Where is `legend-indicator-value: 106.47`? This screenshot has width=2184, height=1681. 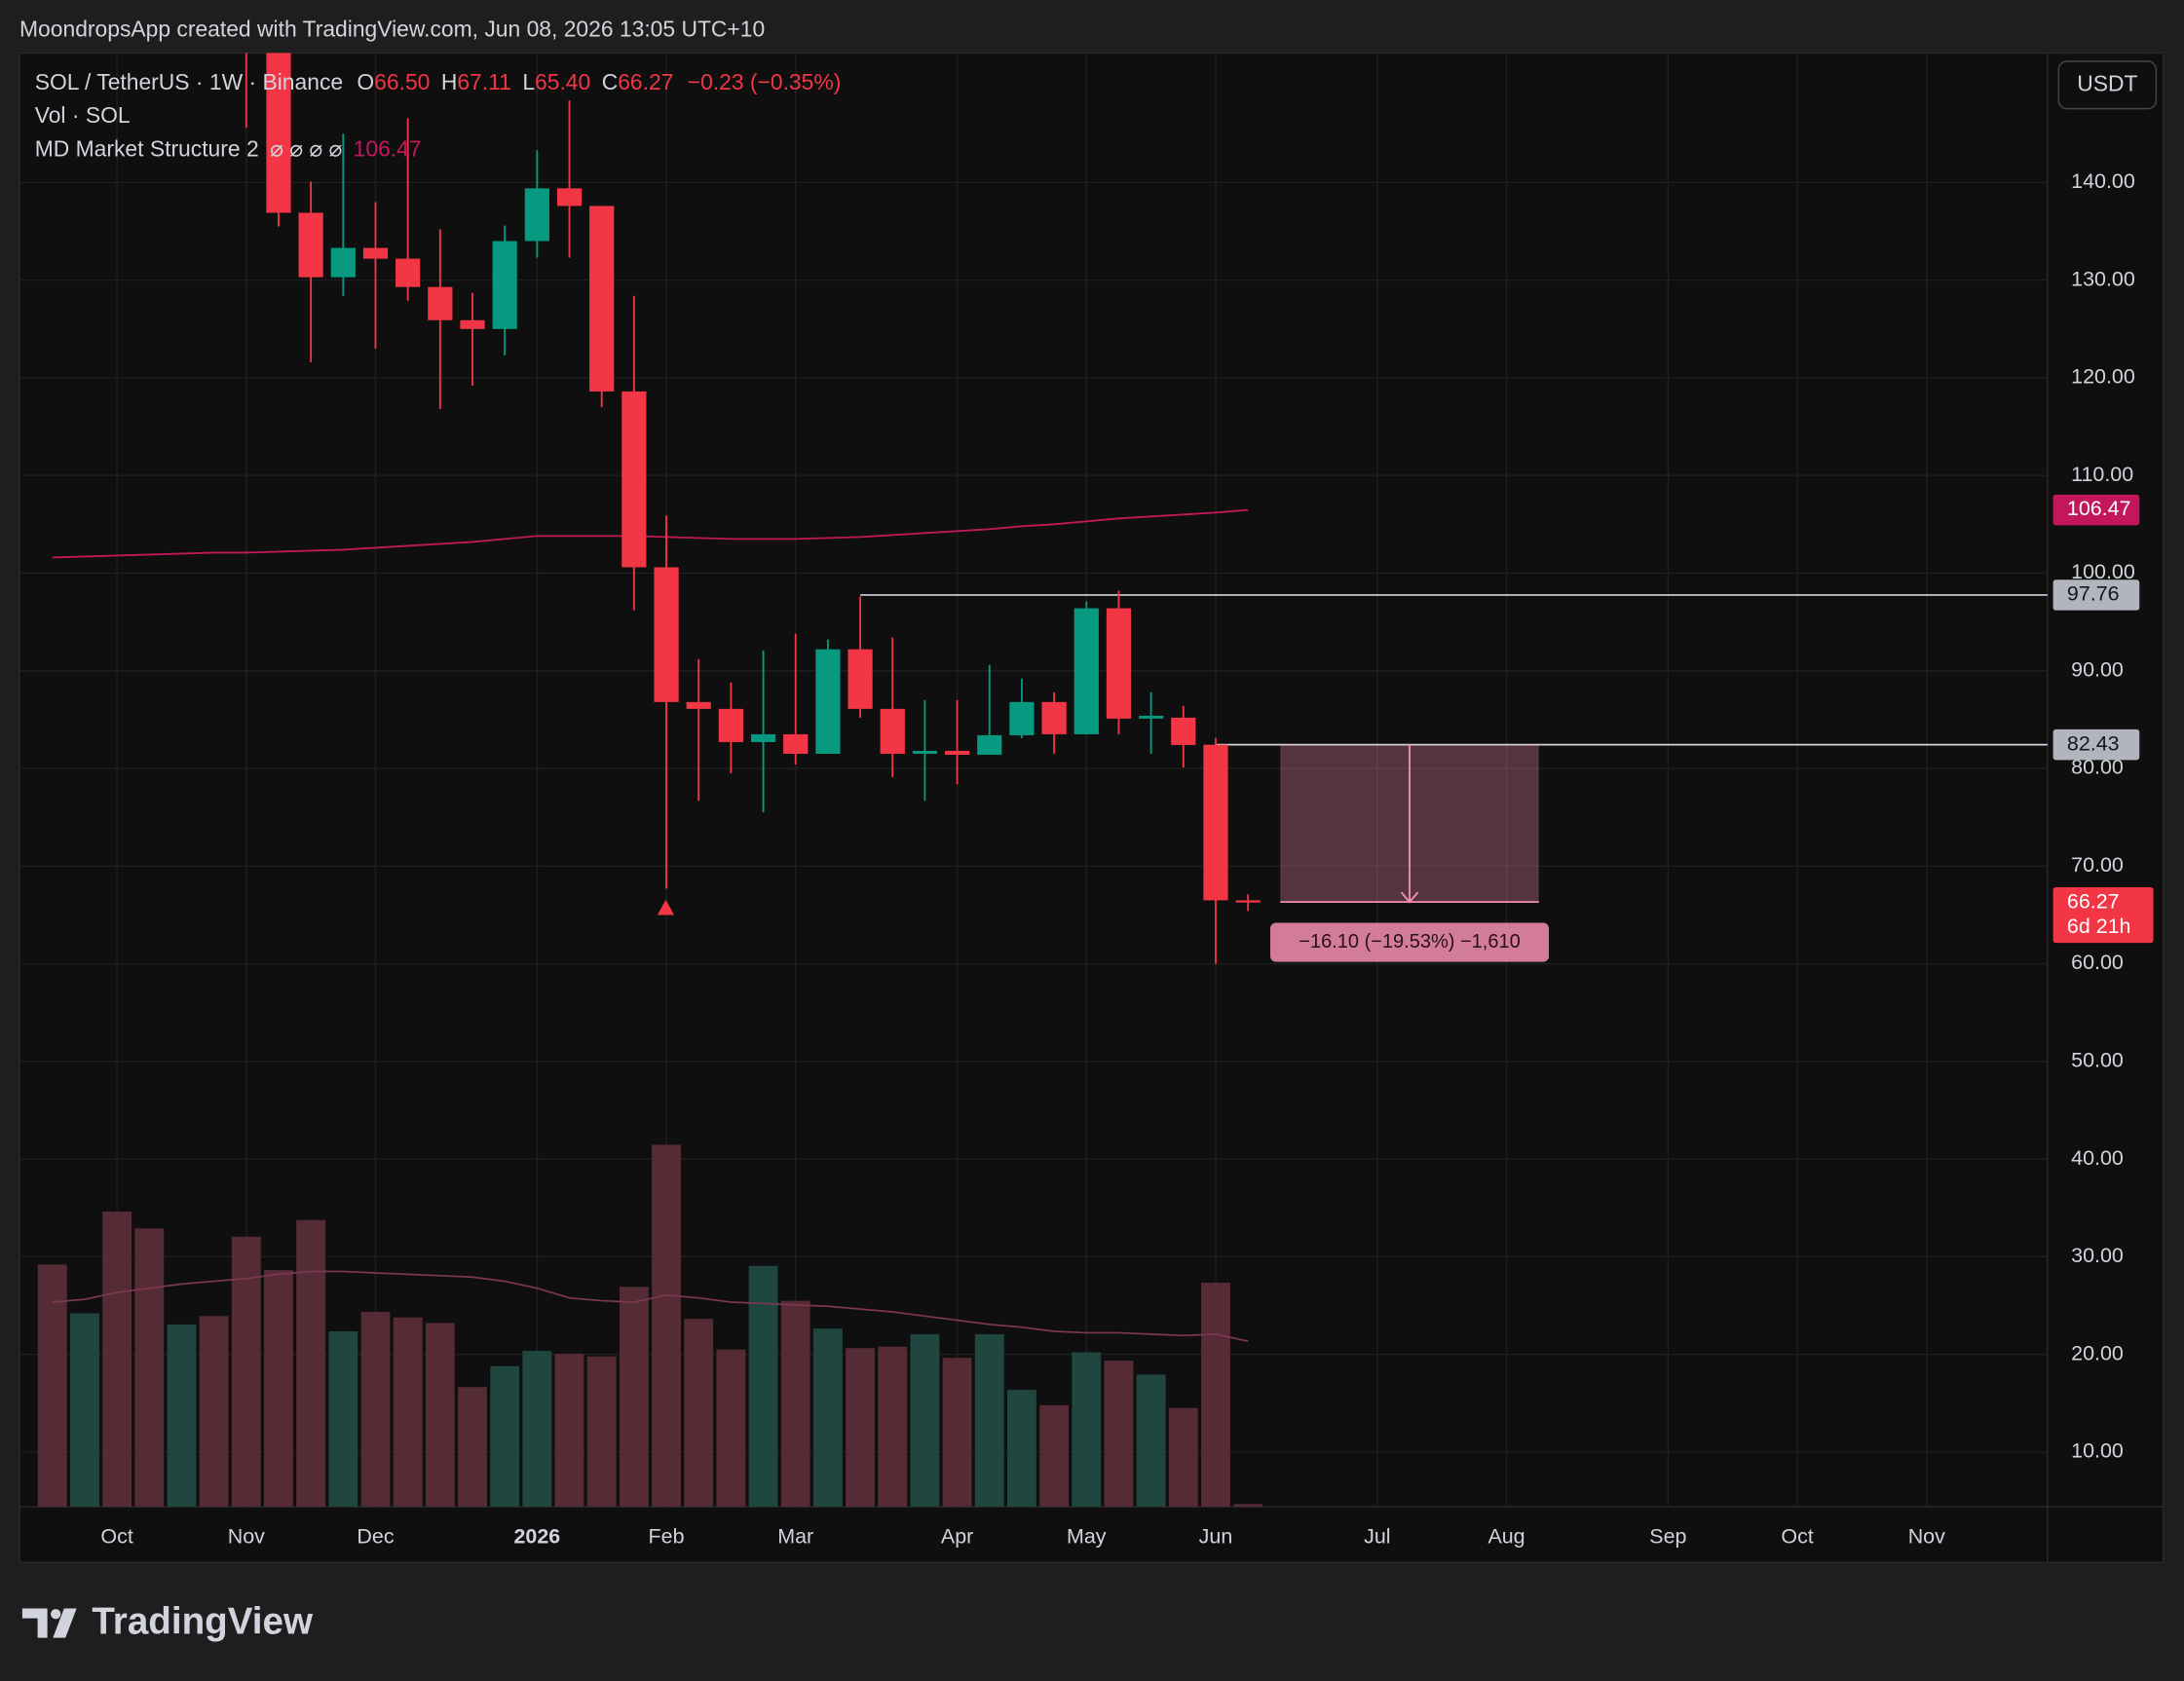 legend-indicator-value: 106.47 is located at coordinates (388, 149).